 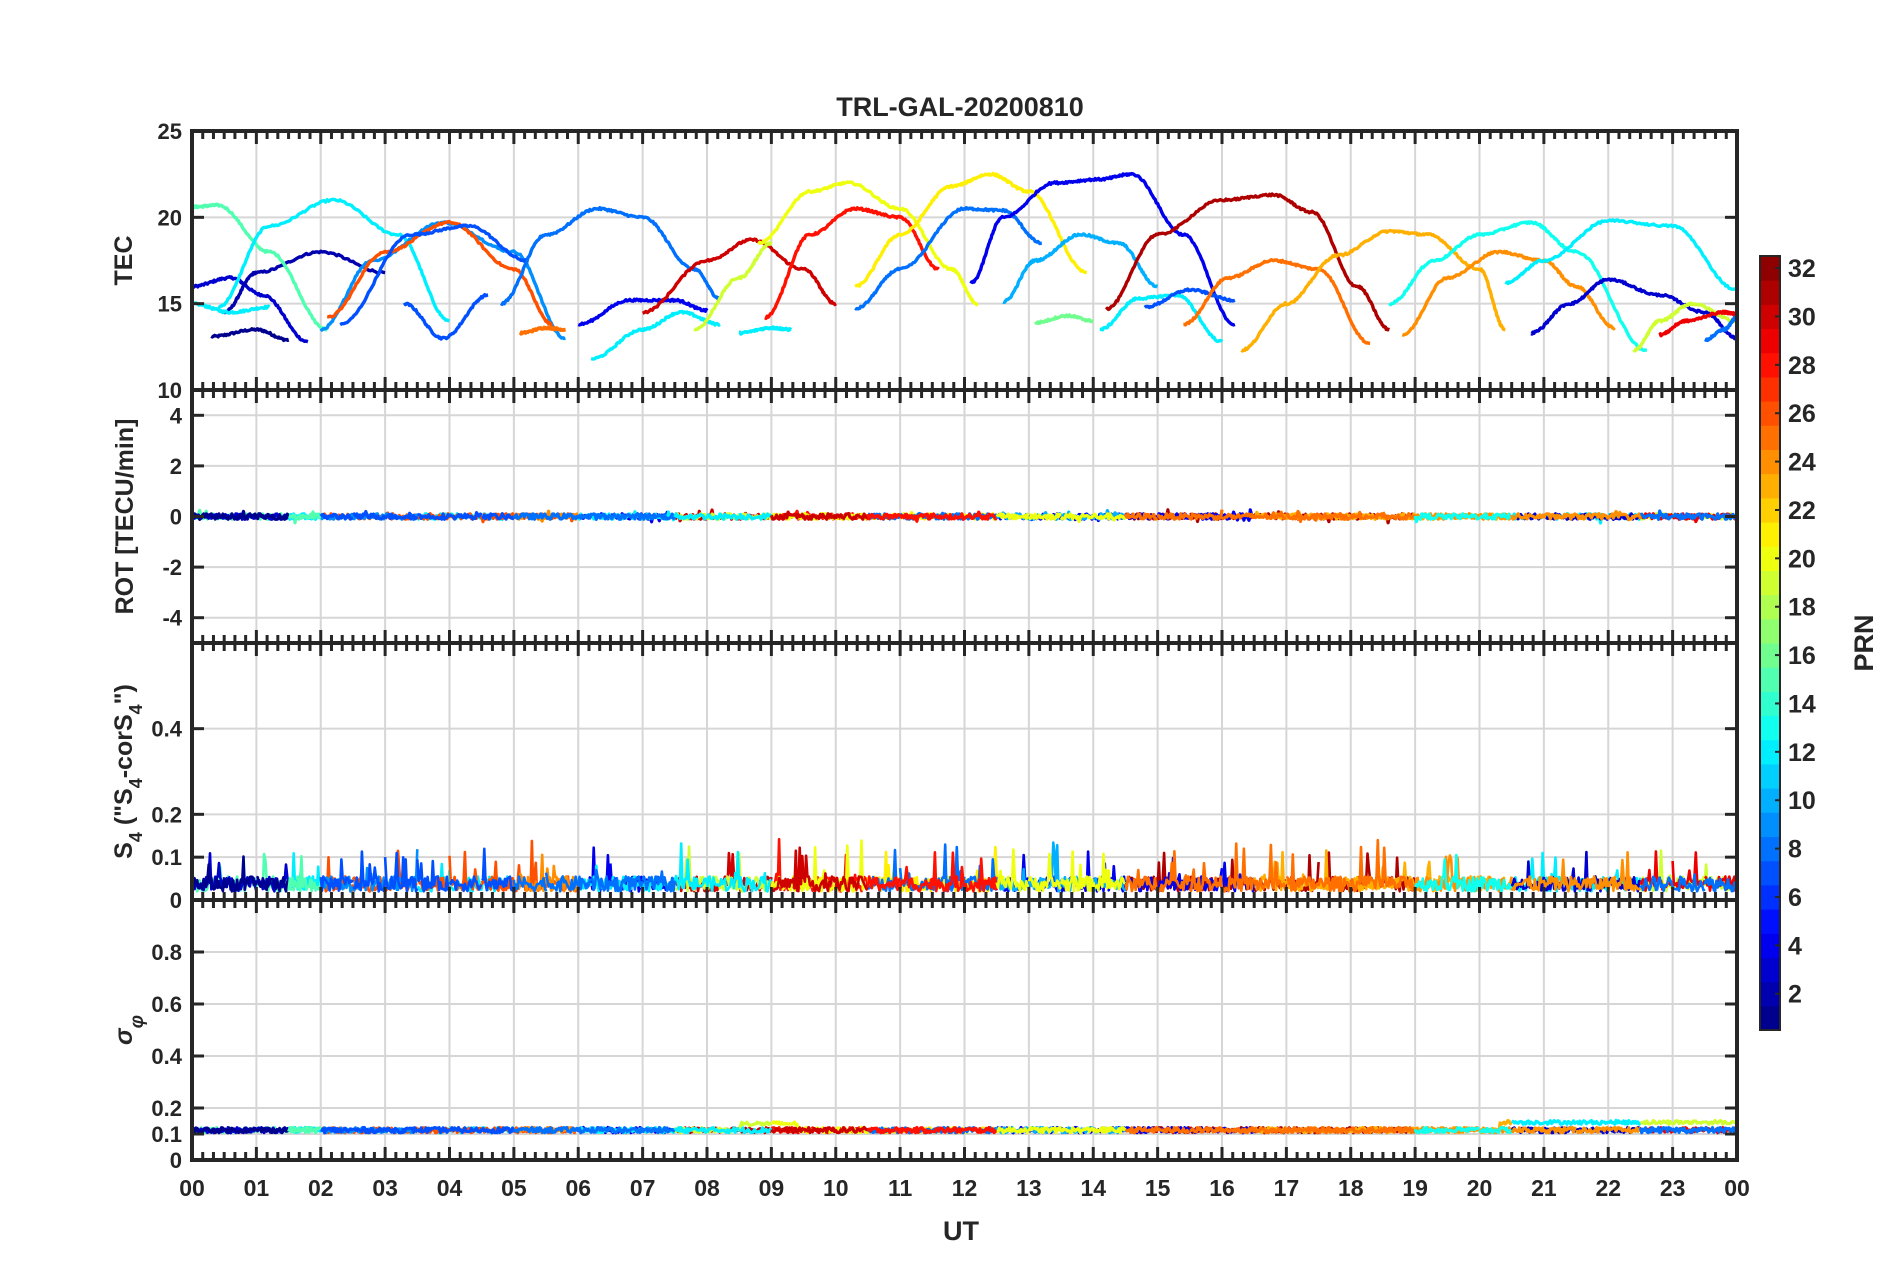 What do you see at coordinates (170, 131) in the screenshot?
I see `y-tick-label: 25` at bounding box center [170, 131].